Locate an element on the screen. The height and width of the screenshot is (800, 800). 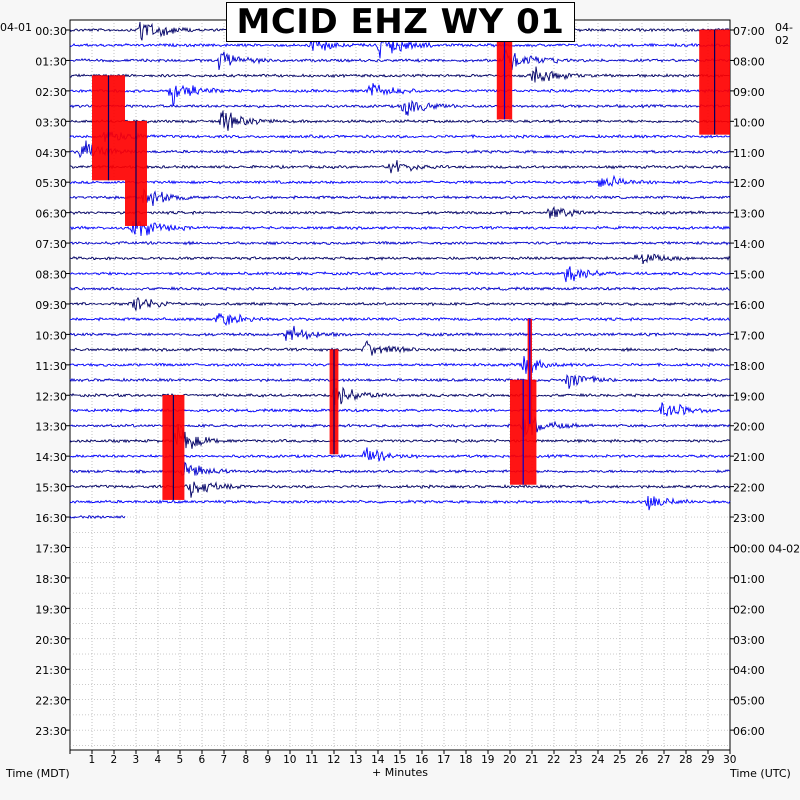
right-time-label: 03:00 is located at coordinates (749, 640).